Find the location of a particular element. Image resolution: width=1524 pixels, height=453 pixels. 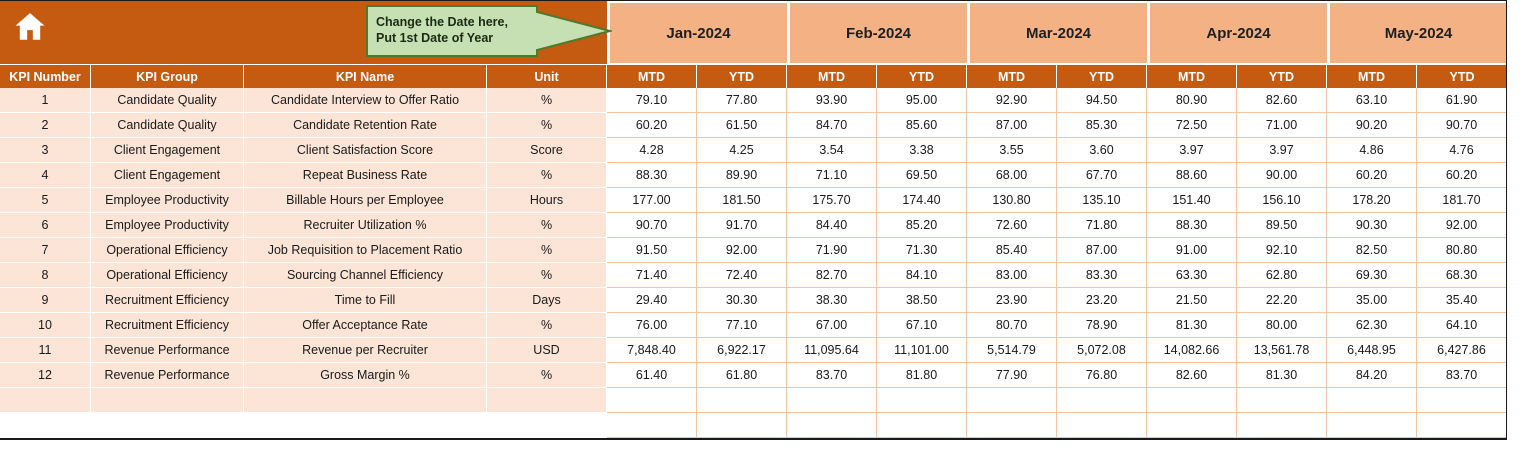

value-cell: 85.30 is located at coordinates (1102, 125).